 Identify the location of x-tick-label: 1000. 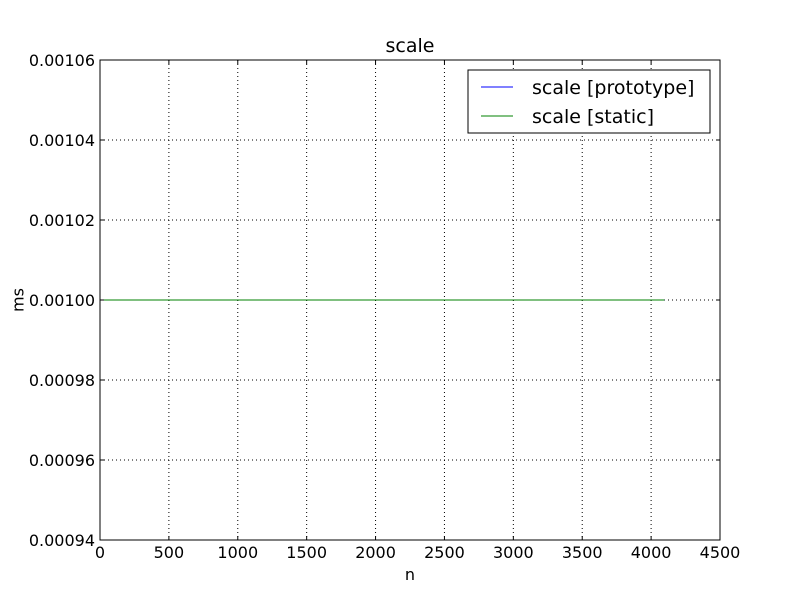
(237, 552).